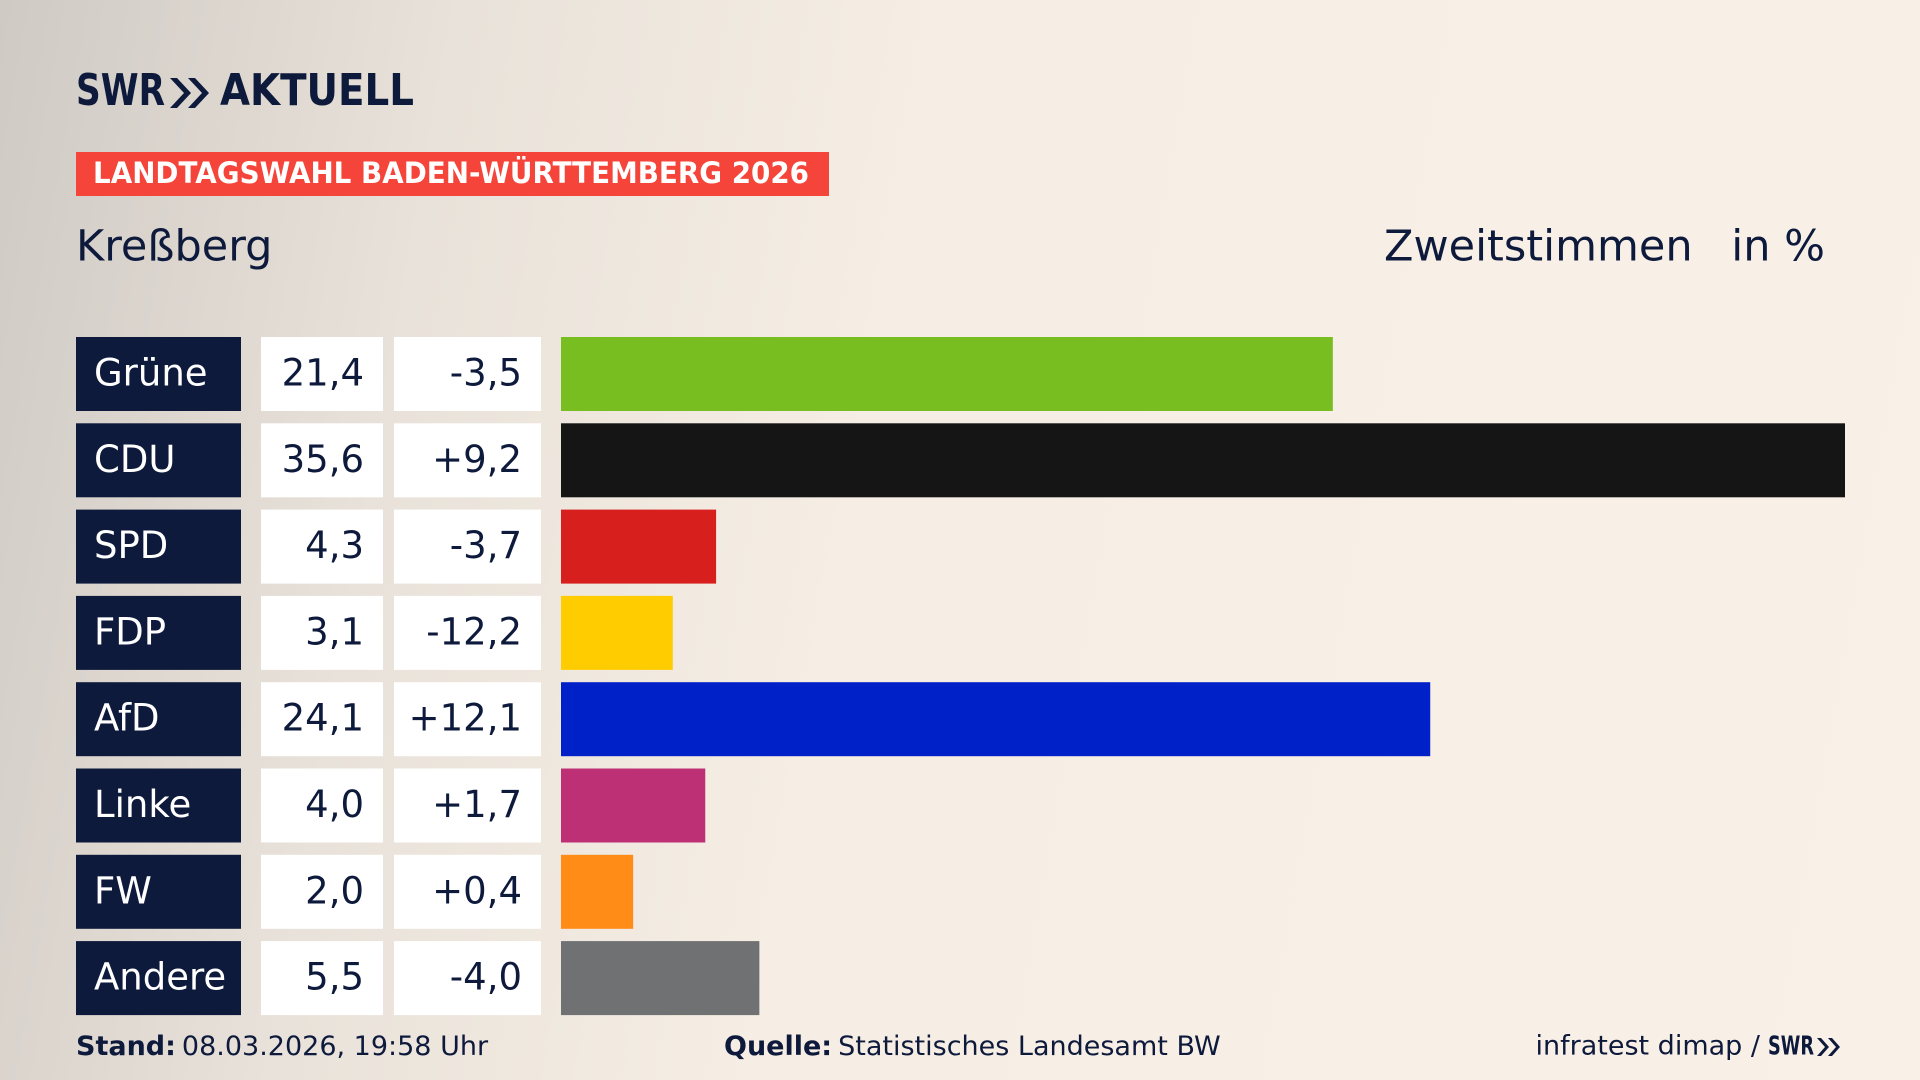 The height and width of the screenshot is (1080, 1920). I want to click on party-name: FDP, so click(130, 631).